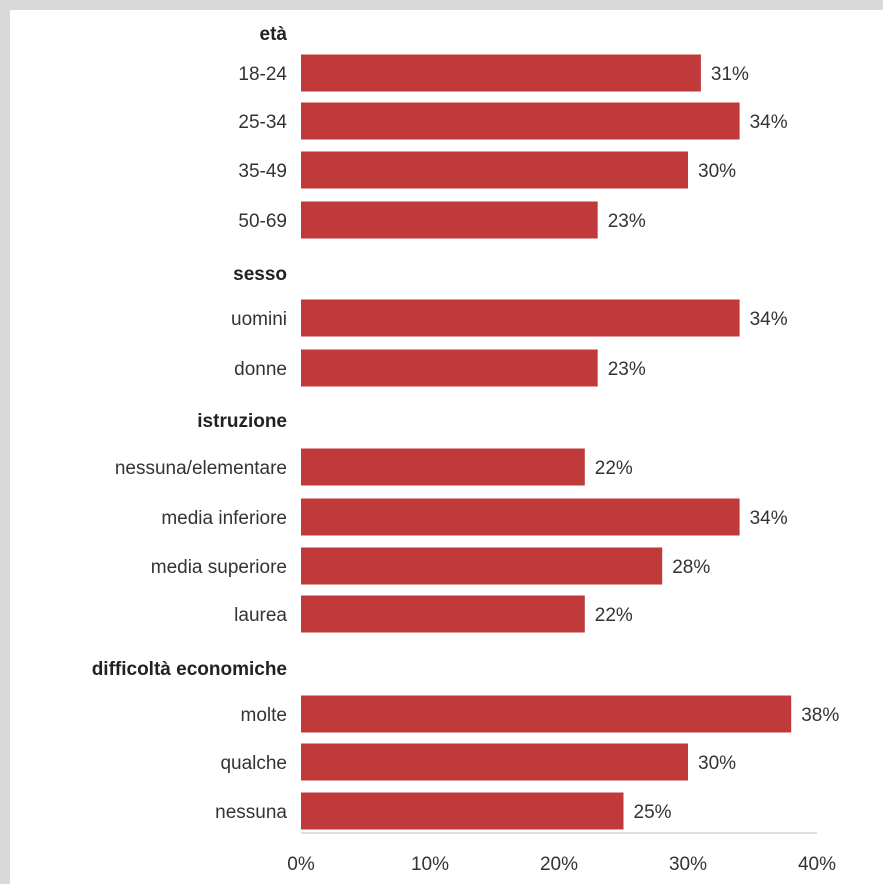 The height and width of the screenshot is (884, 883). What do you see at coordinates (189, 669) in the screenshot?
I see `group-label: difficoltà economiche` at bounding box center [189, 669].